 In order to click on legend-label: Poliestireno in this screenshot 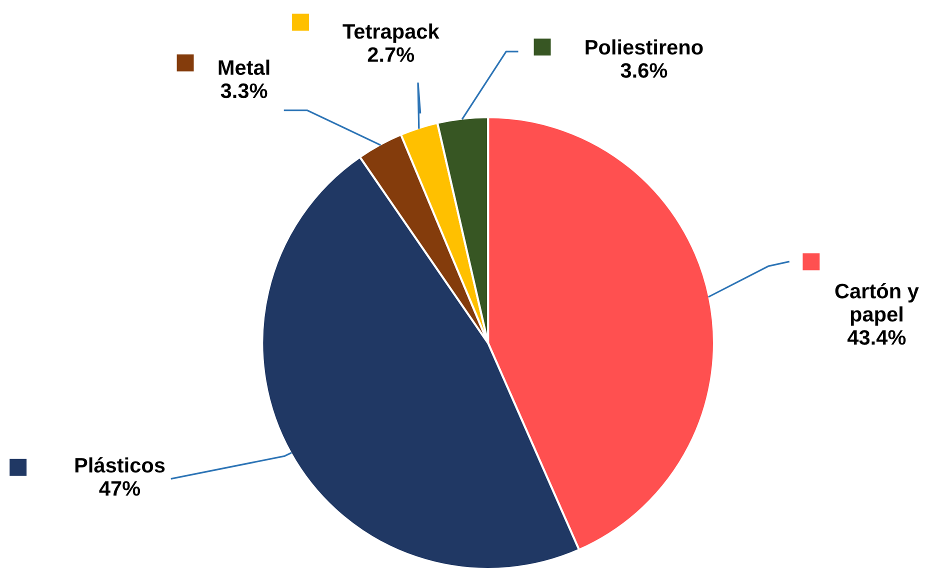, I will do `click(644, 47)`.